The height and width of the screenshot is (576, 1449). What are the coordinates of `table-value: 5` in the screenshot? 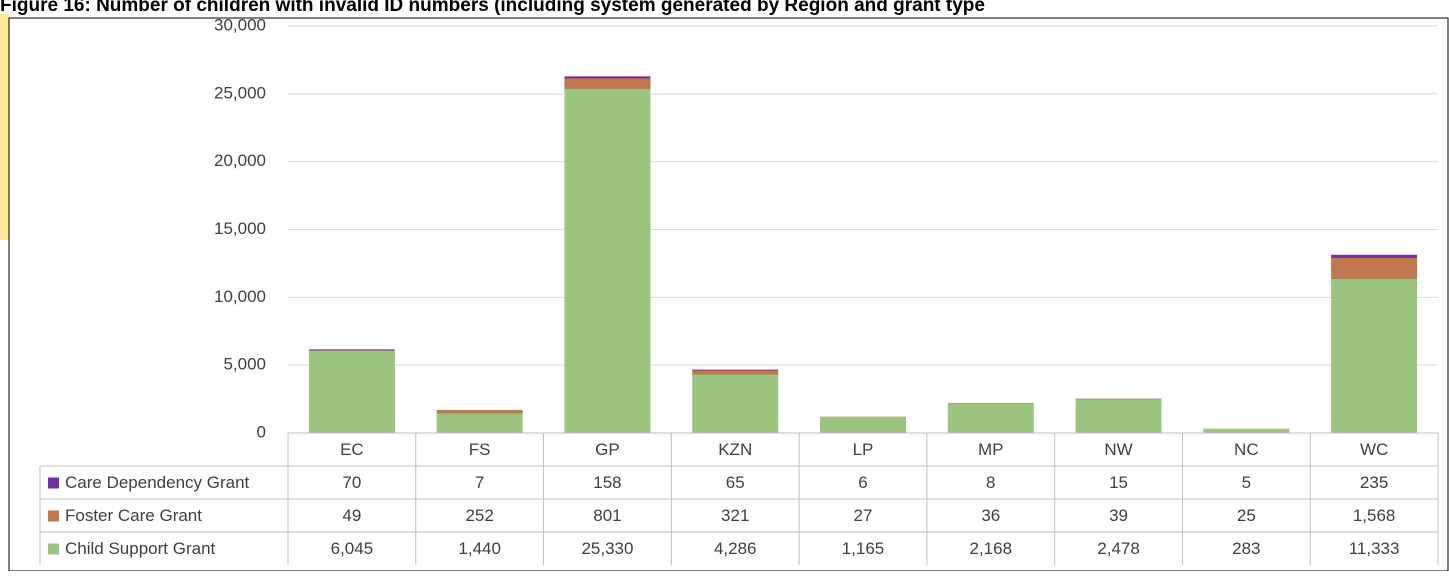 It's located at (1246, 482).